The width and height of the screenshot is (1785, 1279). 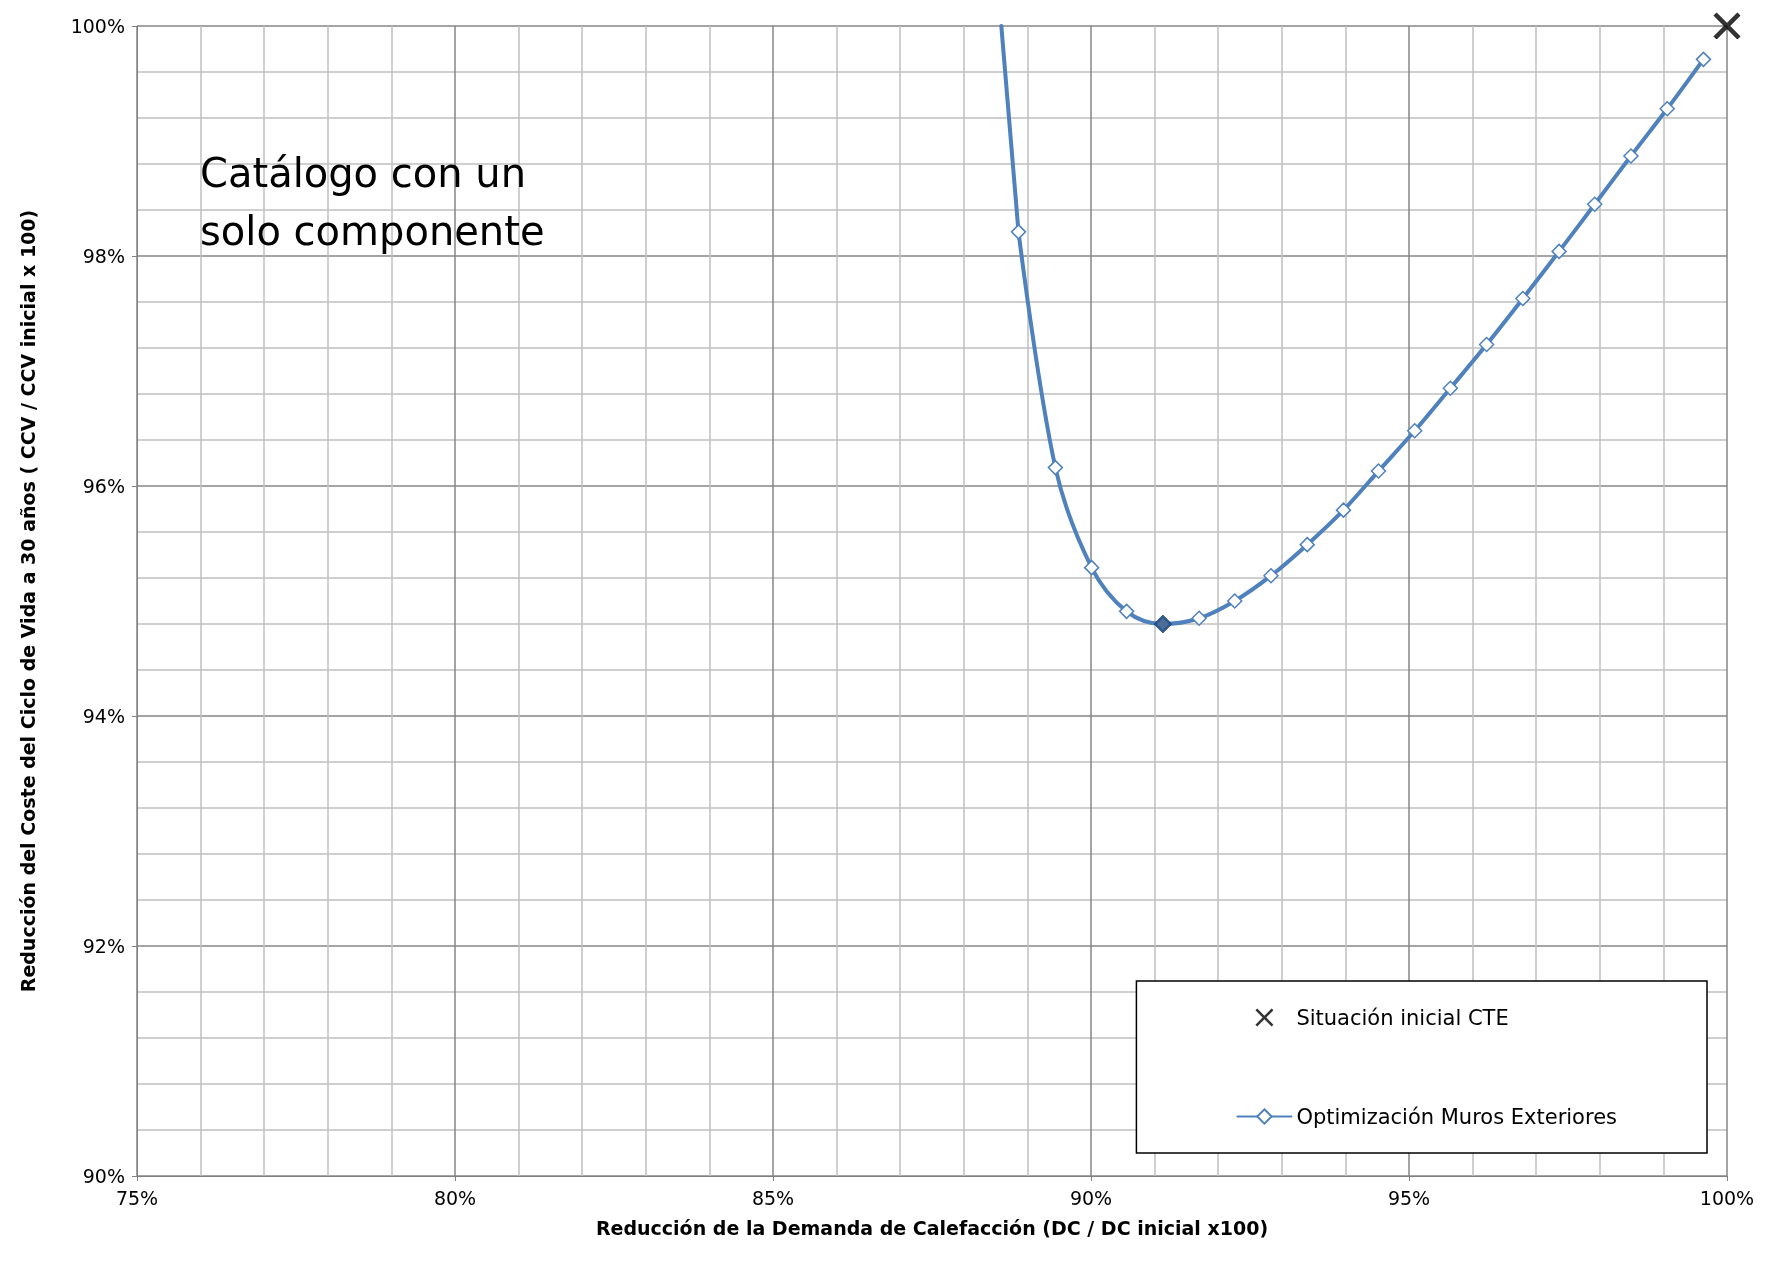 What do you see at coordinates (137, 1197) in the screenshot?
I see `x-tick-label: 75%` at bounding box center [137, 1197].